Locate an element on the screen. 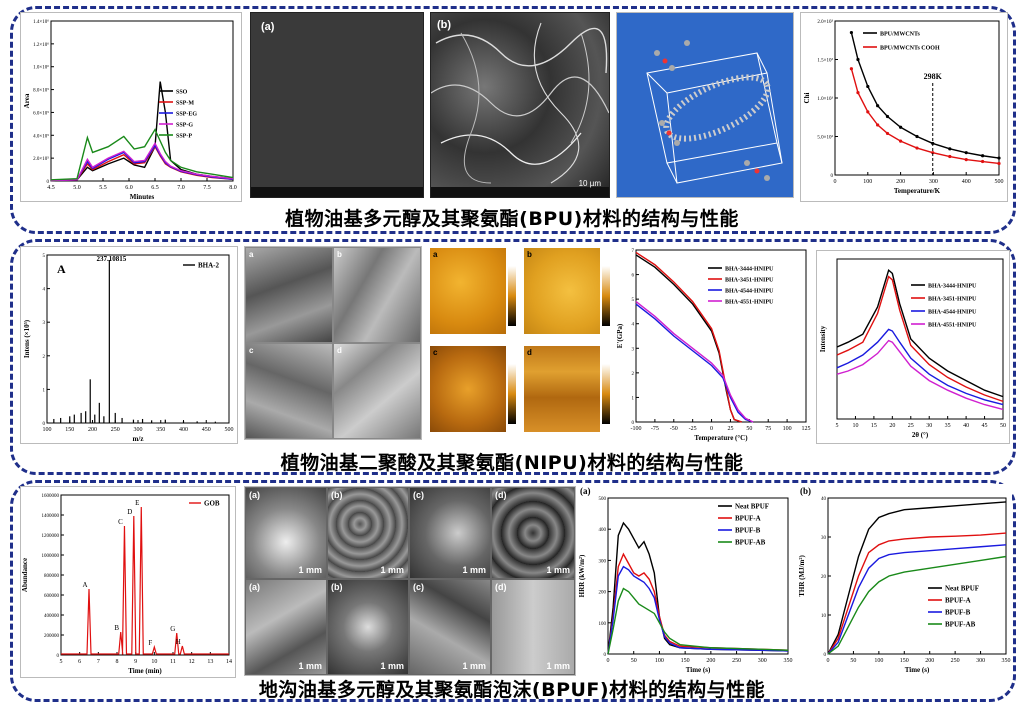 The image size is (1024, 706). x-tick-label: 50 is located at coordinates (1003, 426).